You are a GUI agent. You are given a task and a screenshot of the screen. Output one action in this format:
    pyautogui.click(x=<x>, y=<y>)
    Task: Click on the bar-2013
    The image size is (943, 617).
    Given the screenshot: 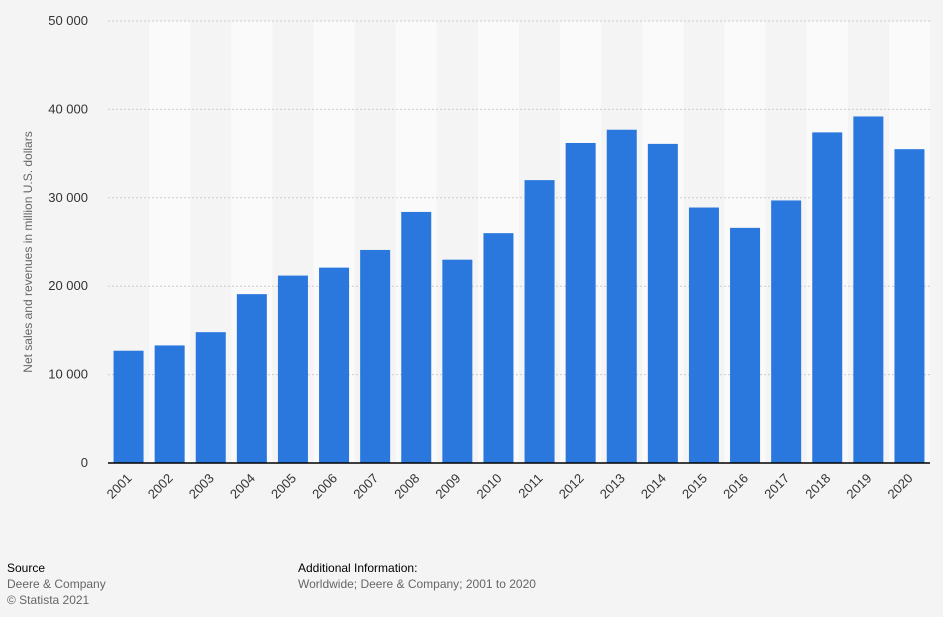 What is the action you would take?
    pyautogui.click(x=621, y=296)
    